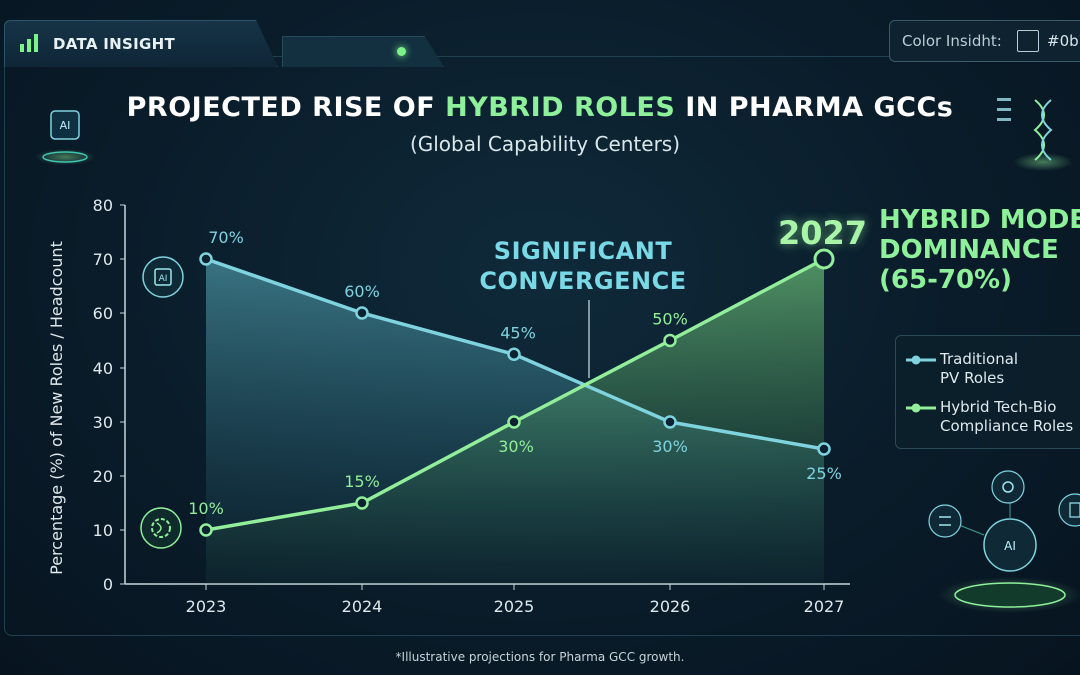 The height and width of the screenshot is (675, 1080). I want to click on dominance-line1: HYBRID MODEL, so click(979, 220).